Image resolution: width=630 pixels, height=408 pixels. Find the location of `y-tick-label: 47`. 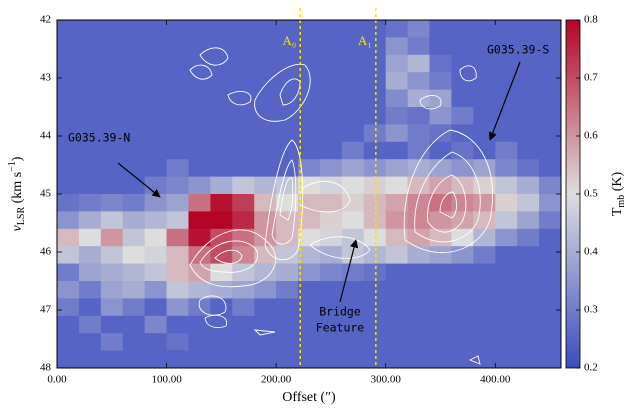

y-tick-label: 47 is located at coordinates (46, 310).